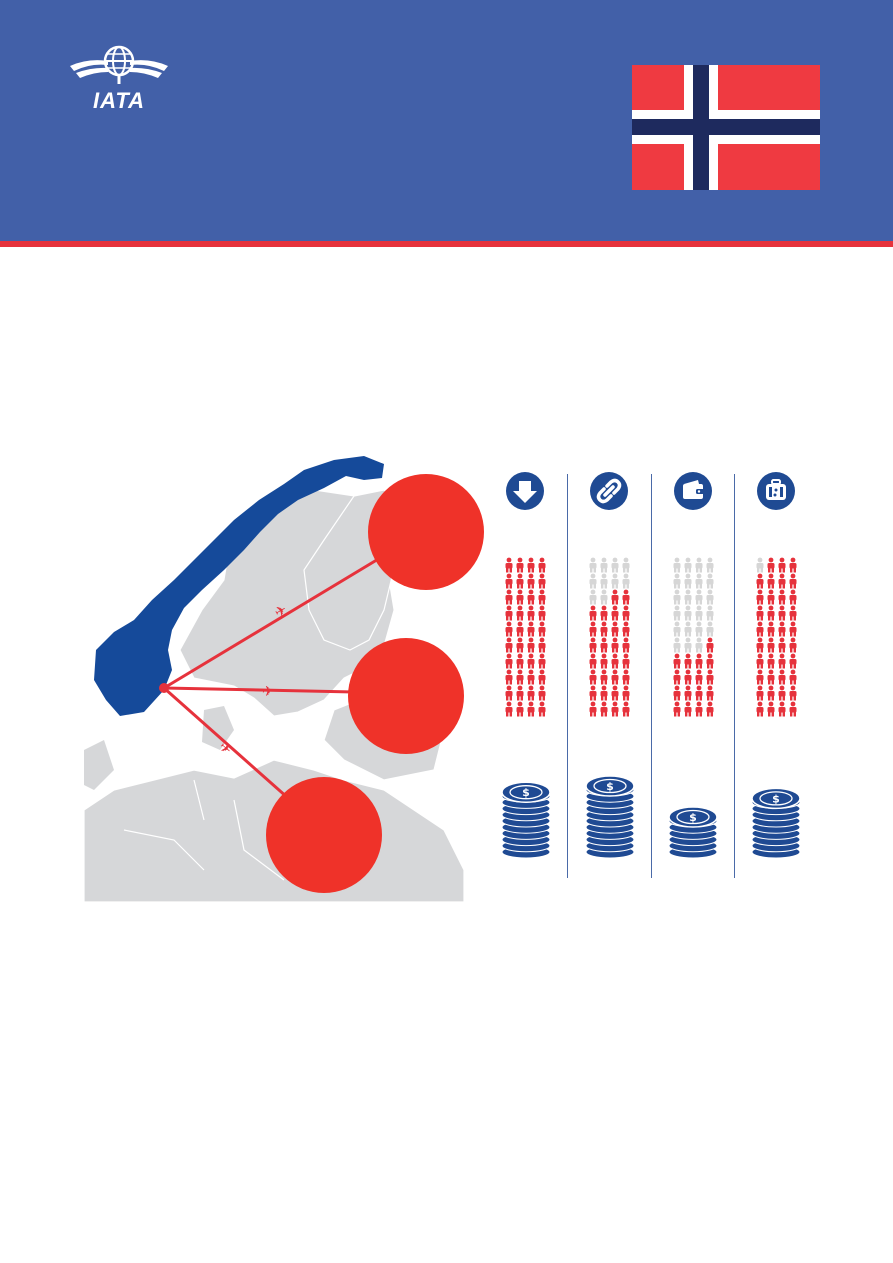 This screenshot has width=893, height=1263. Describe the element at coordinates (239, 586) in the screenshot. I see `norway-land` at that location.